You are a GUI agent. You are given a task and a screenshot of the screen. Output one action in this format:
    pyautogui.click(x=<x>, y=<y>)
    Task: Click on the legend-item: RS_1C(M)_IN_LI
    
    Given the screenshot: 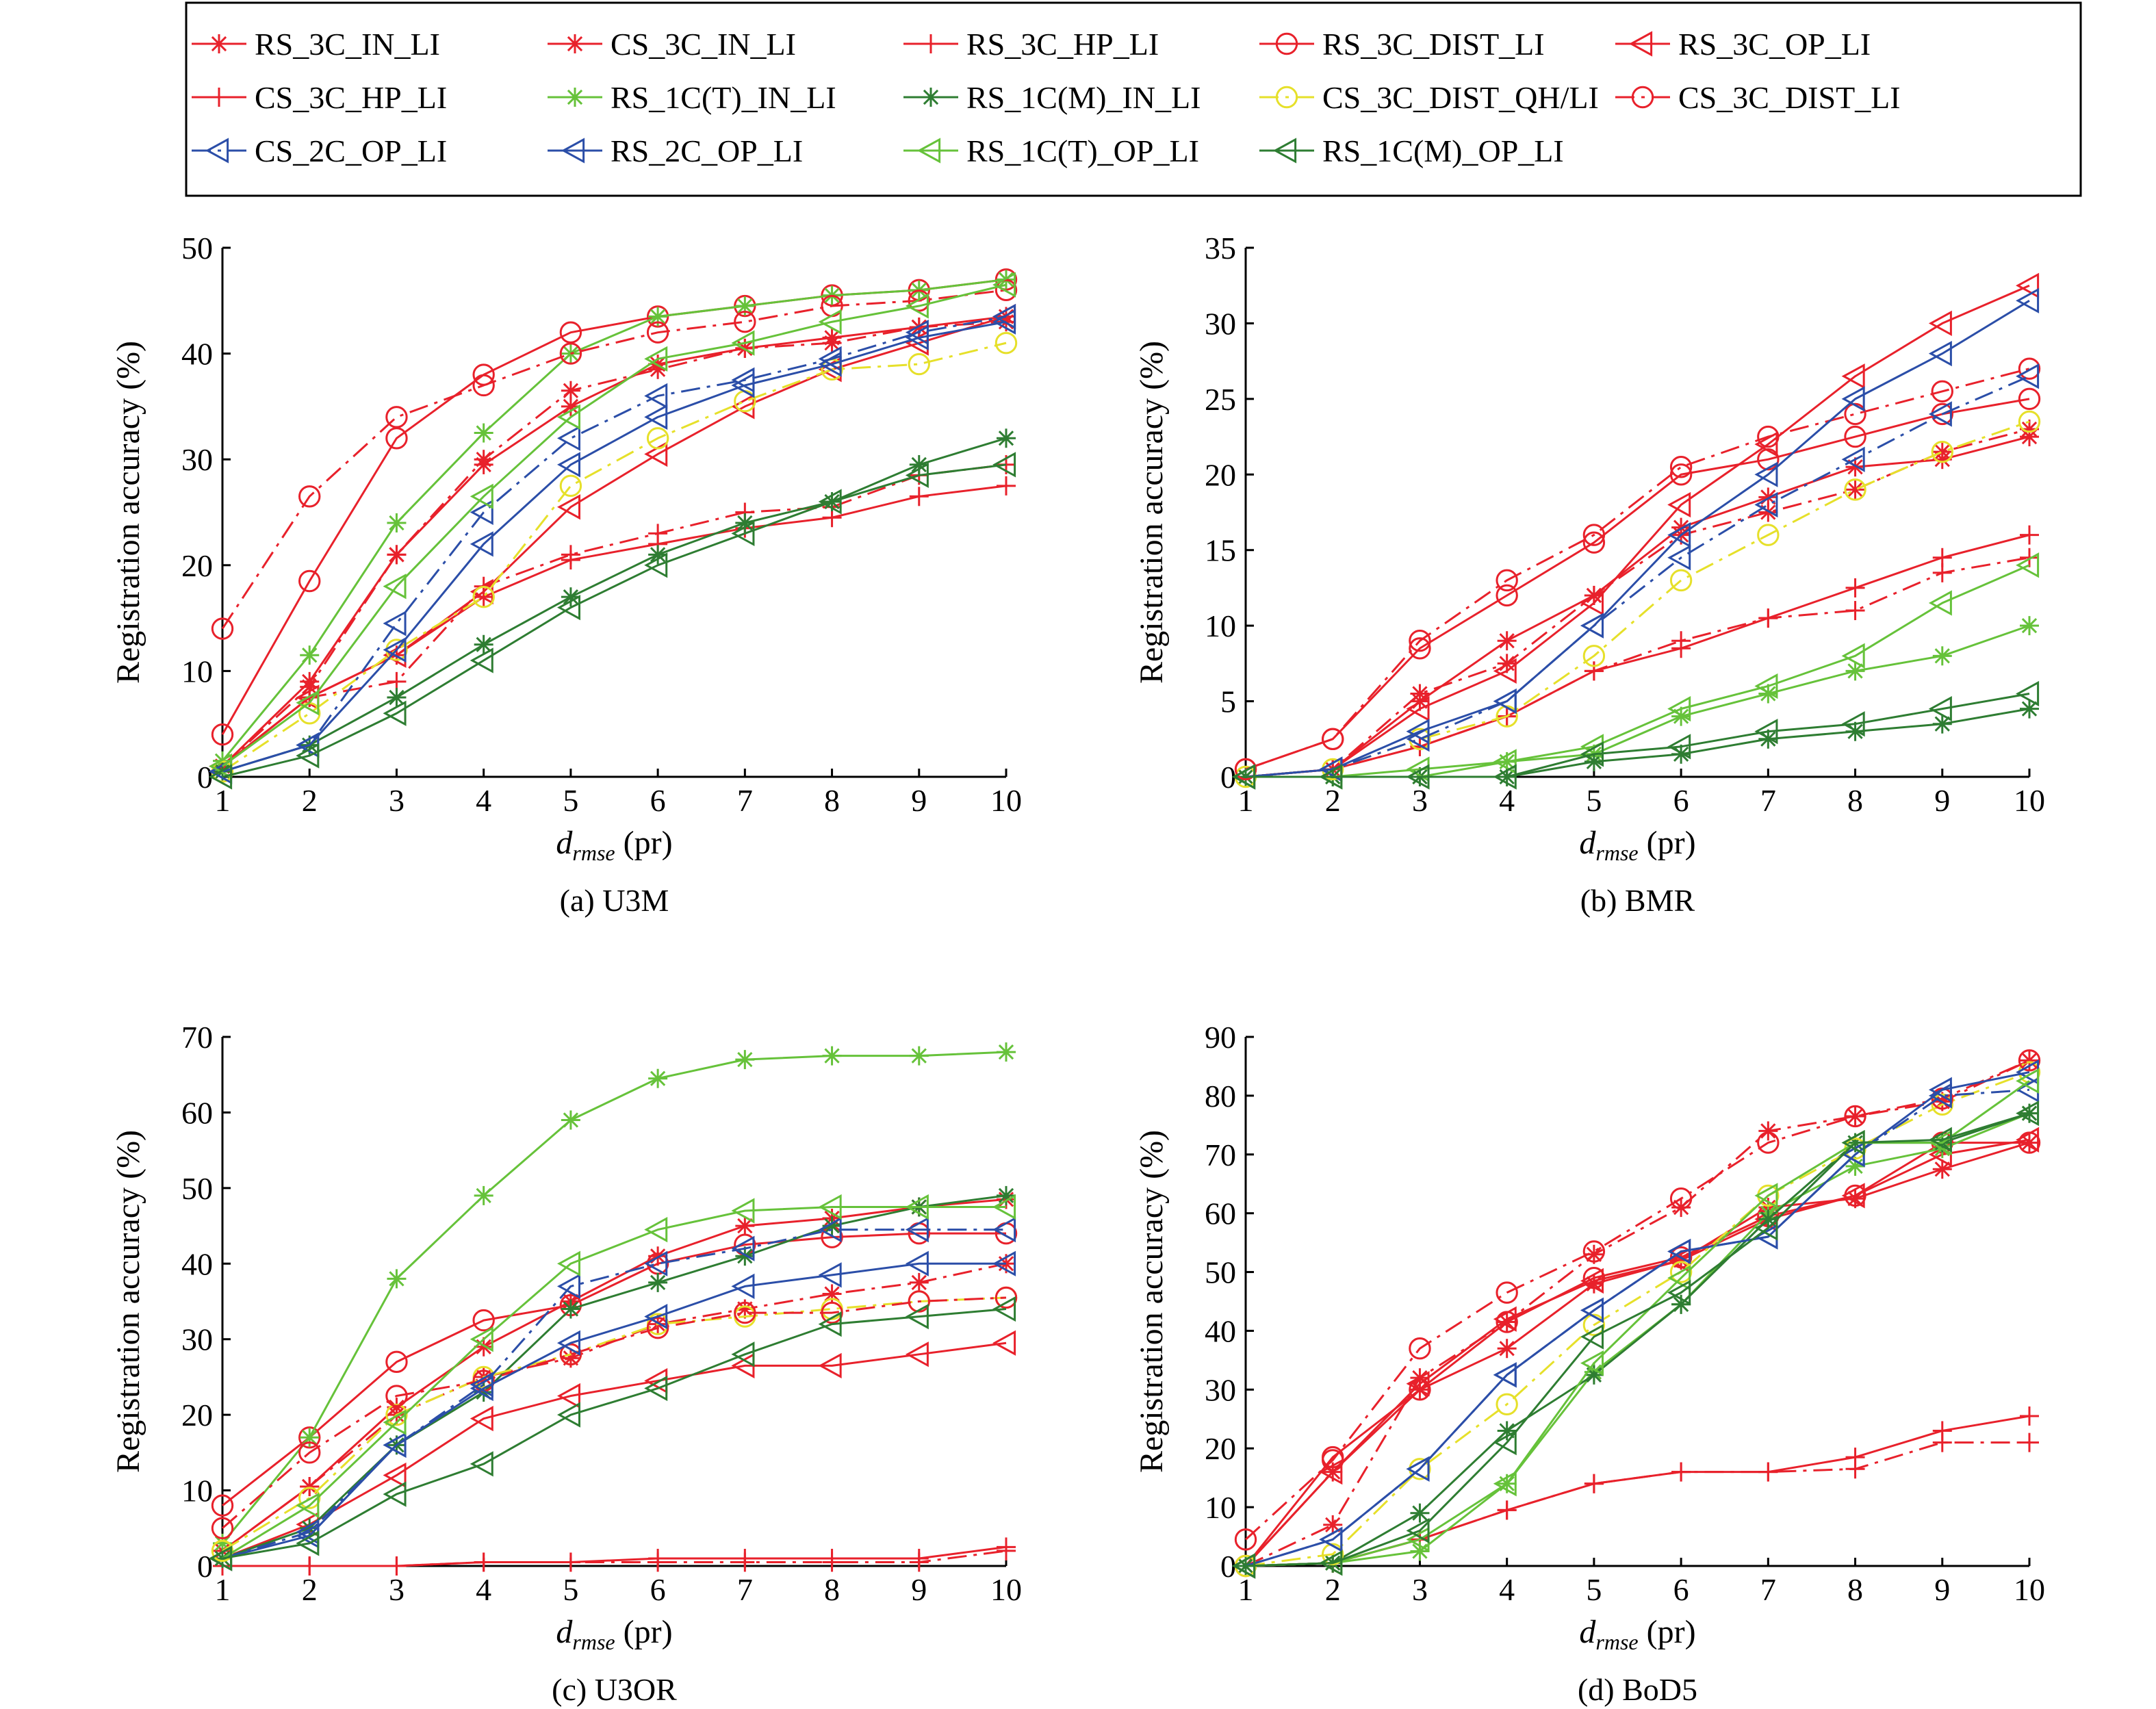 What is the action you would take?
    pyautogui.click(x=1052, y=98)
    